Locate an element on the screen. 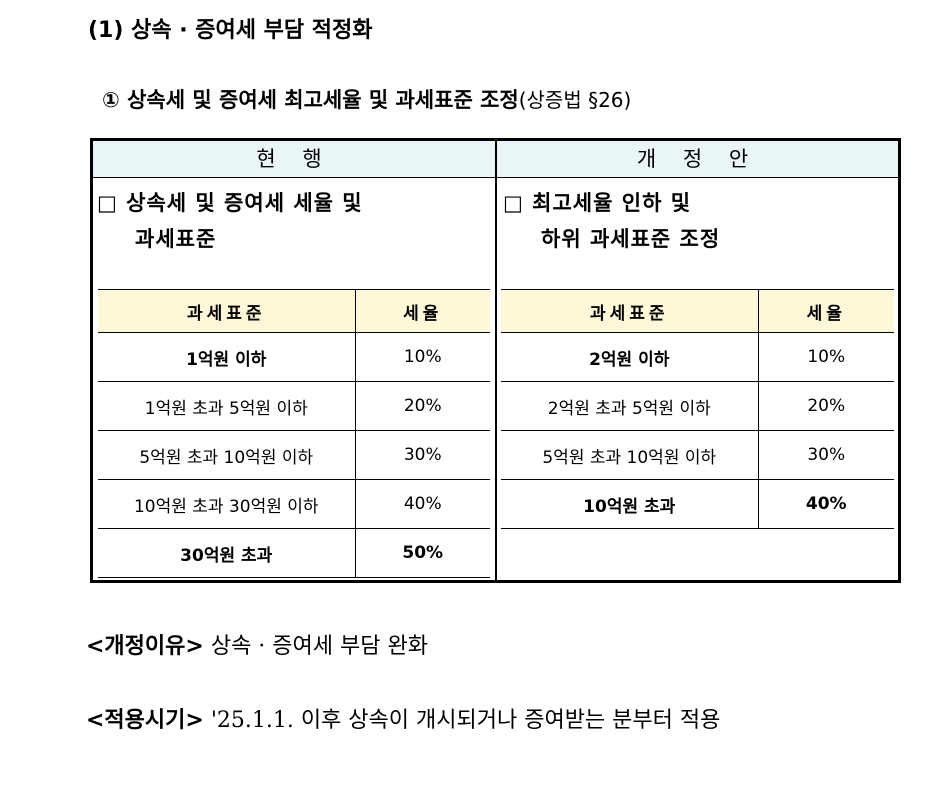 This screenshot has height=791, width=949. bracket-cell: 2억원 초과 5억원 이하 is located at coordinates (630, 406).